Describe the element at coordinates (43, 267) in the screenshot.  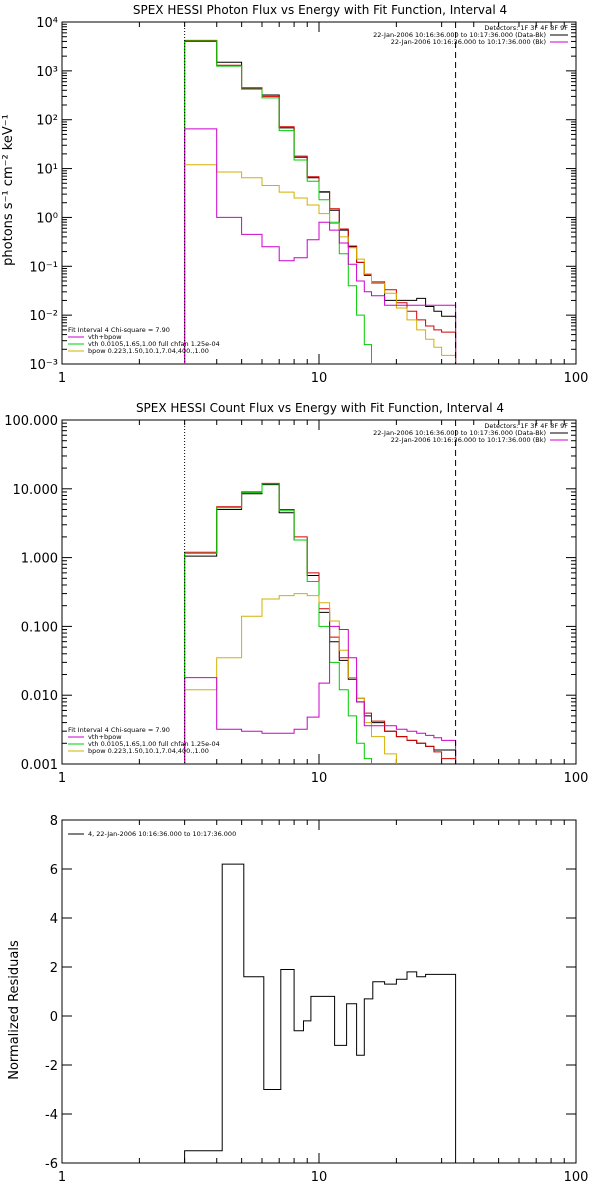
I see `y-tick-label: 10⁻¹` at that location.